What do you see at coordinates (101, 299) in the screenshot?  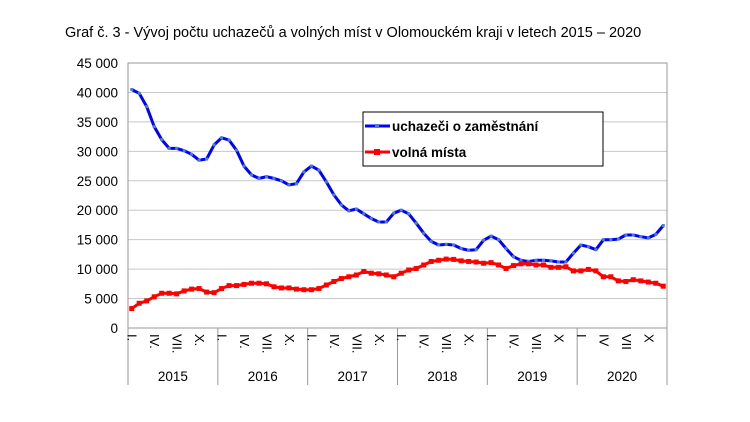 I see `y-tick-label: 5 000` at bounding box center [101, 299].